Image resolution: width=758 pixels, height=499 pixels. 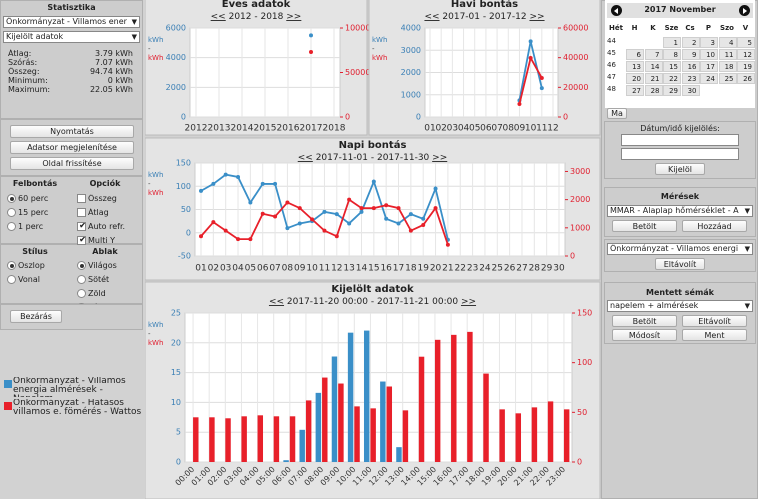 What do you see at coordinates (746, 54) in the screenshot?
I see `day: 12` at bounding box center [746, 54].